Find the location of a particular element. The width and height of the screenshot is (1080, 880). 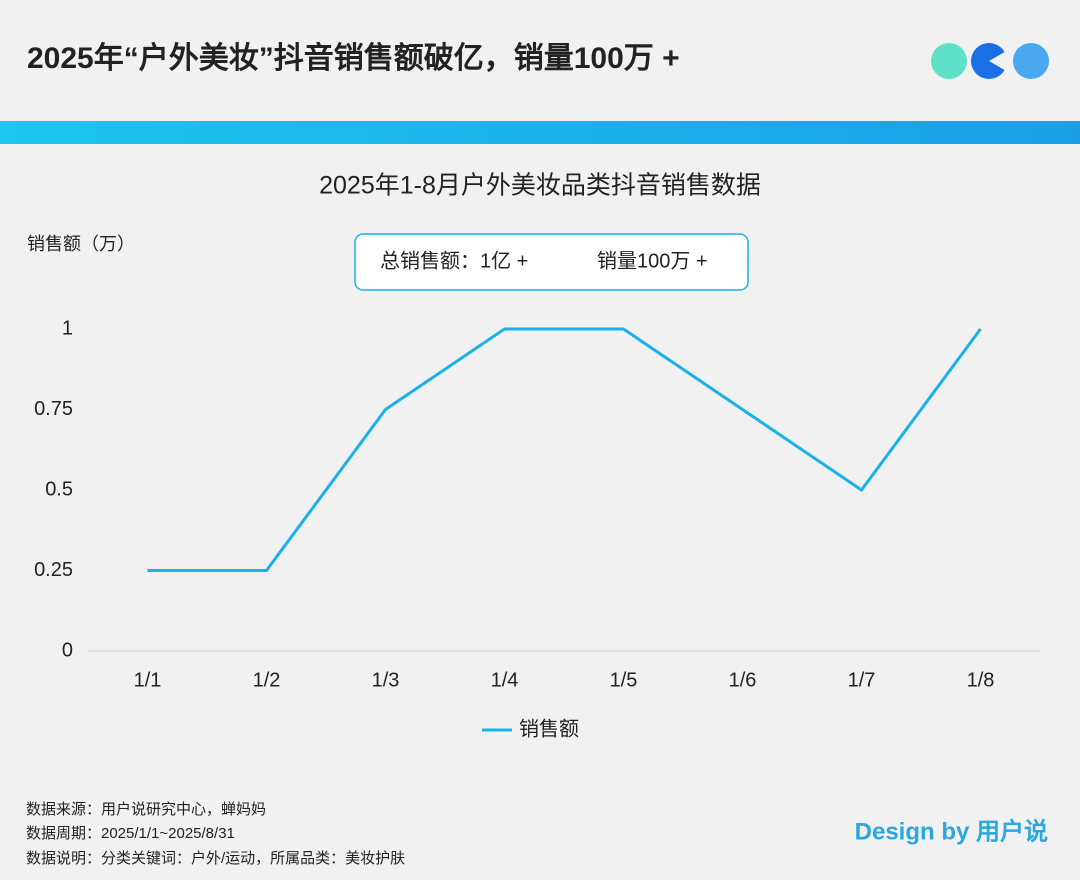

x-tick-label: 1/2 is located at coordinates (267, 680).